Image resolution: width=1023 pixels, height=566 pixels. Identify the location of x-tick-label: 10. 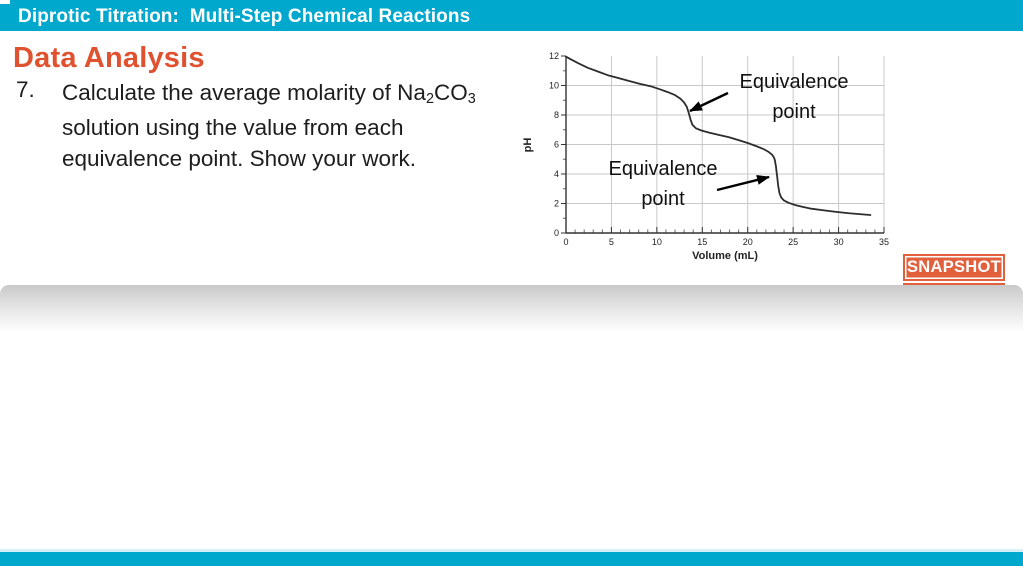
(657, 242).